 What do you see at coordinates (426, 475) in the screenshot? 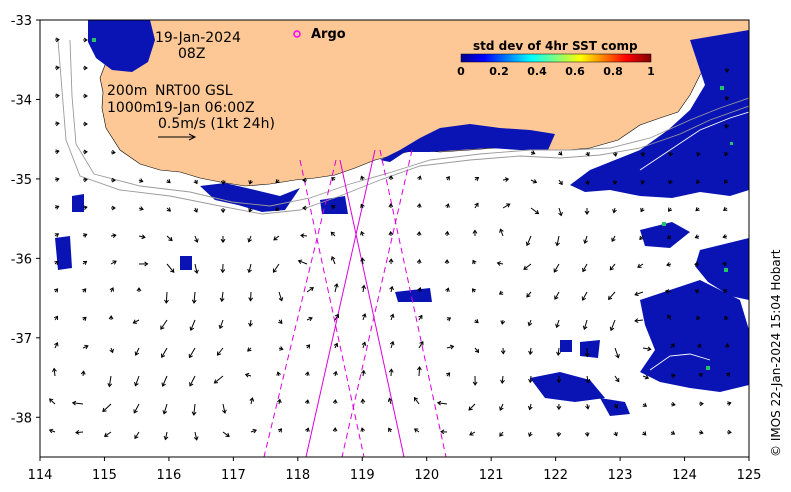
I see `x-tick-label: 120` at bounding box center [426, 475].